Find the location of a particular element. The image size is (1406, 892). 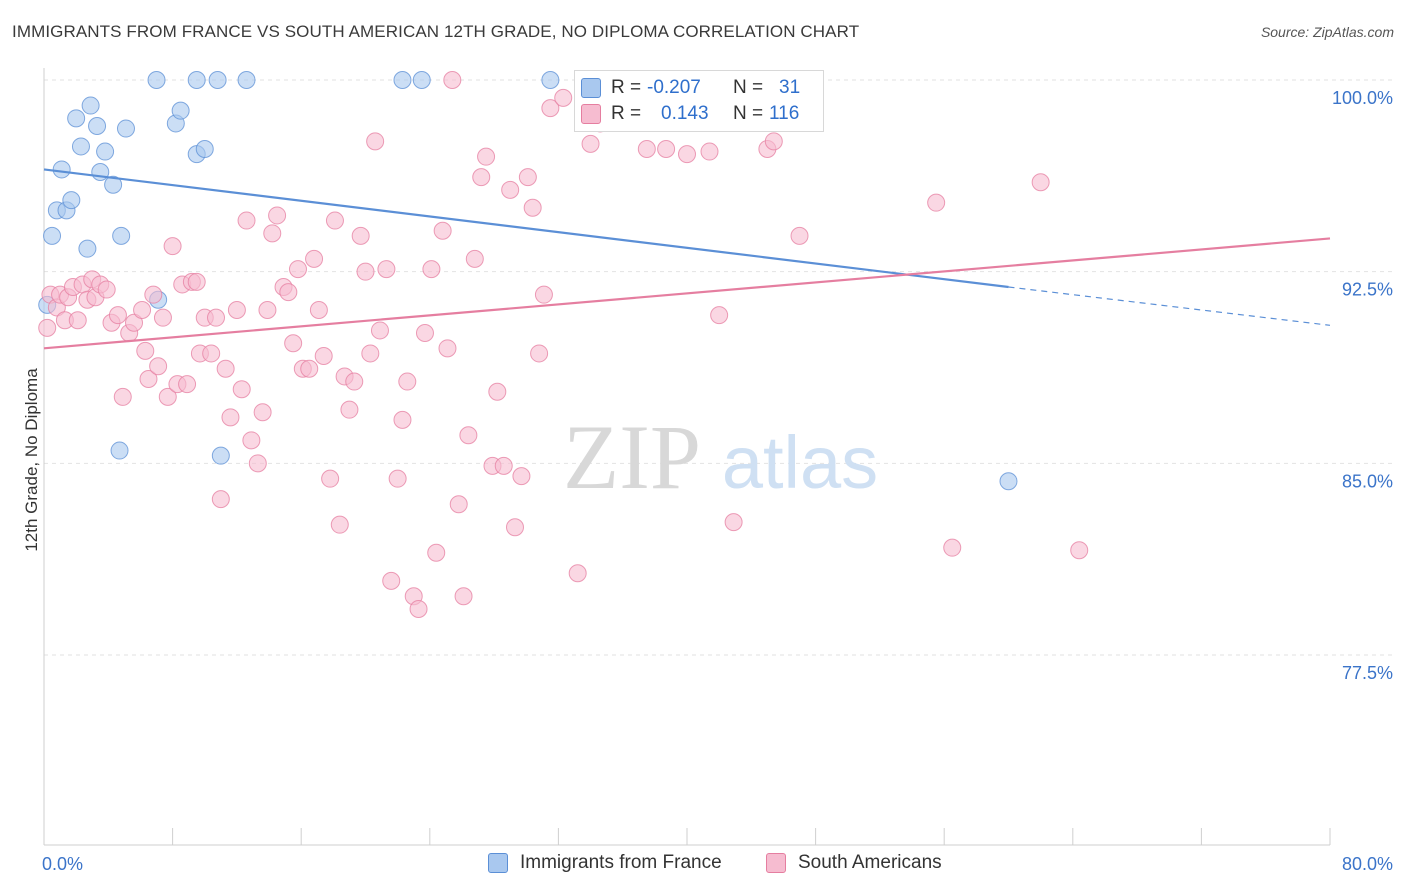

x-tick-label: 0.0% is located at coordinates (62, 864).